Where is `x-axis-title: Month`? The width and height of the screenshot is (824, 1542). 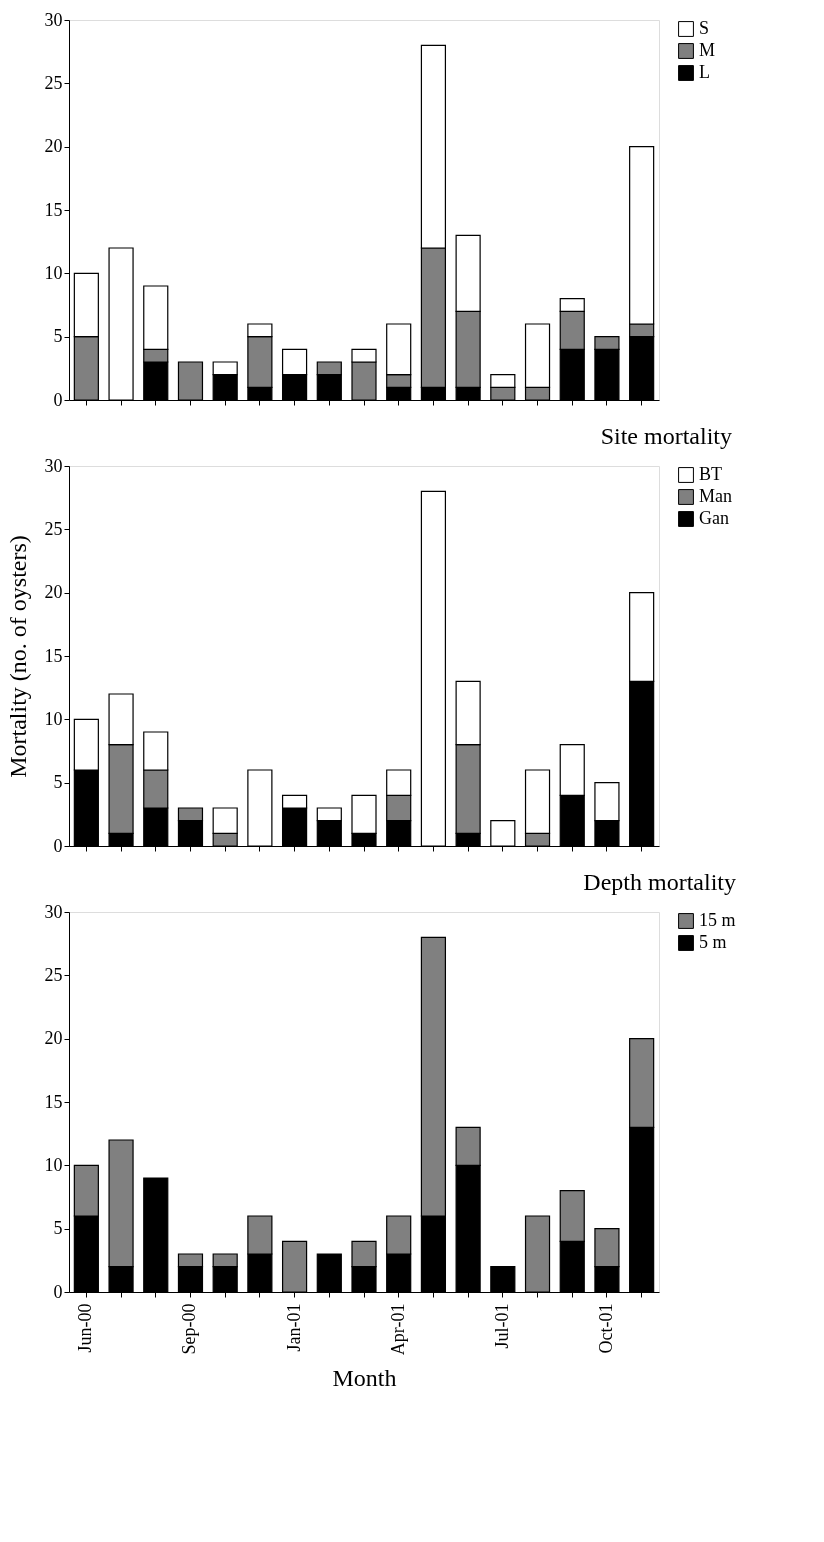
x-axis-title: Month is located at coordinates (364, 1378).